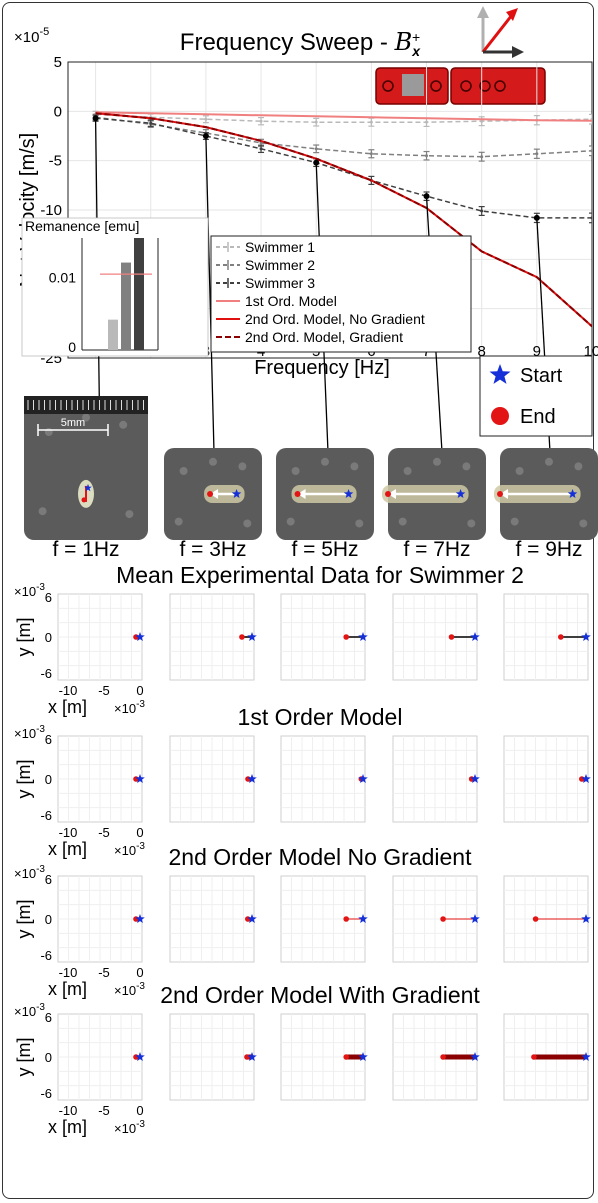 The image size is (598, 1203). Describe the element at coordinates (500, 374) in the screenshot. I see `start-marker-icon` at that location.